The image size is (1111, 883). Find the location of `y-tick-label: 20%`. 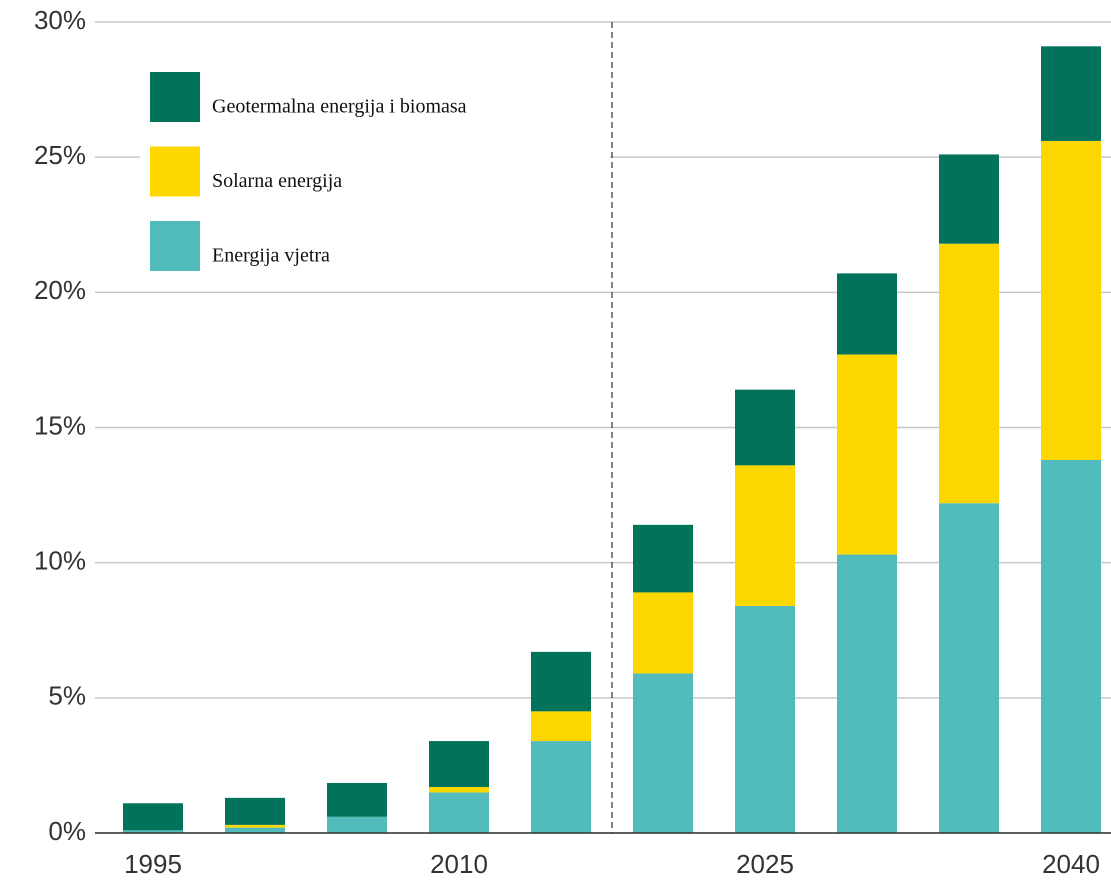

y-tick-label: 20% is located at coordinates (60, 290).